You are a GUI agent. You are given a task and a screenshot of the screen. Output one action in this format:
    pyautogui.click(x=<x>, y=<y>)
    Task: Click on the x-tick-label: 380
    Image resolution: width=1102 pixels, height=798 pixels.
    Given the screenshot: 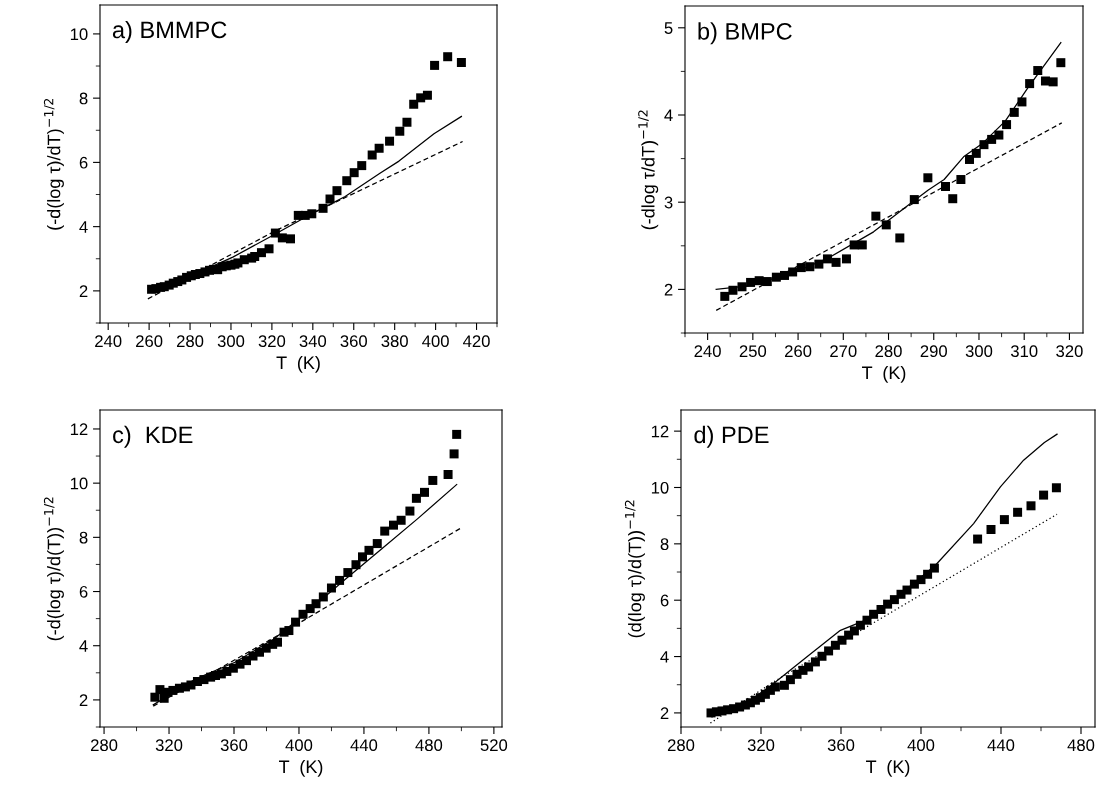 What is the action you would take?
    pyautogui.click(x=394, y=341)
    